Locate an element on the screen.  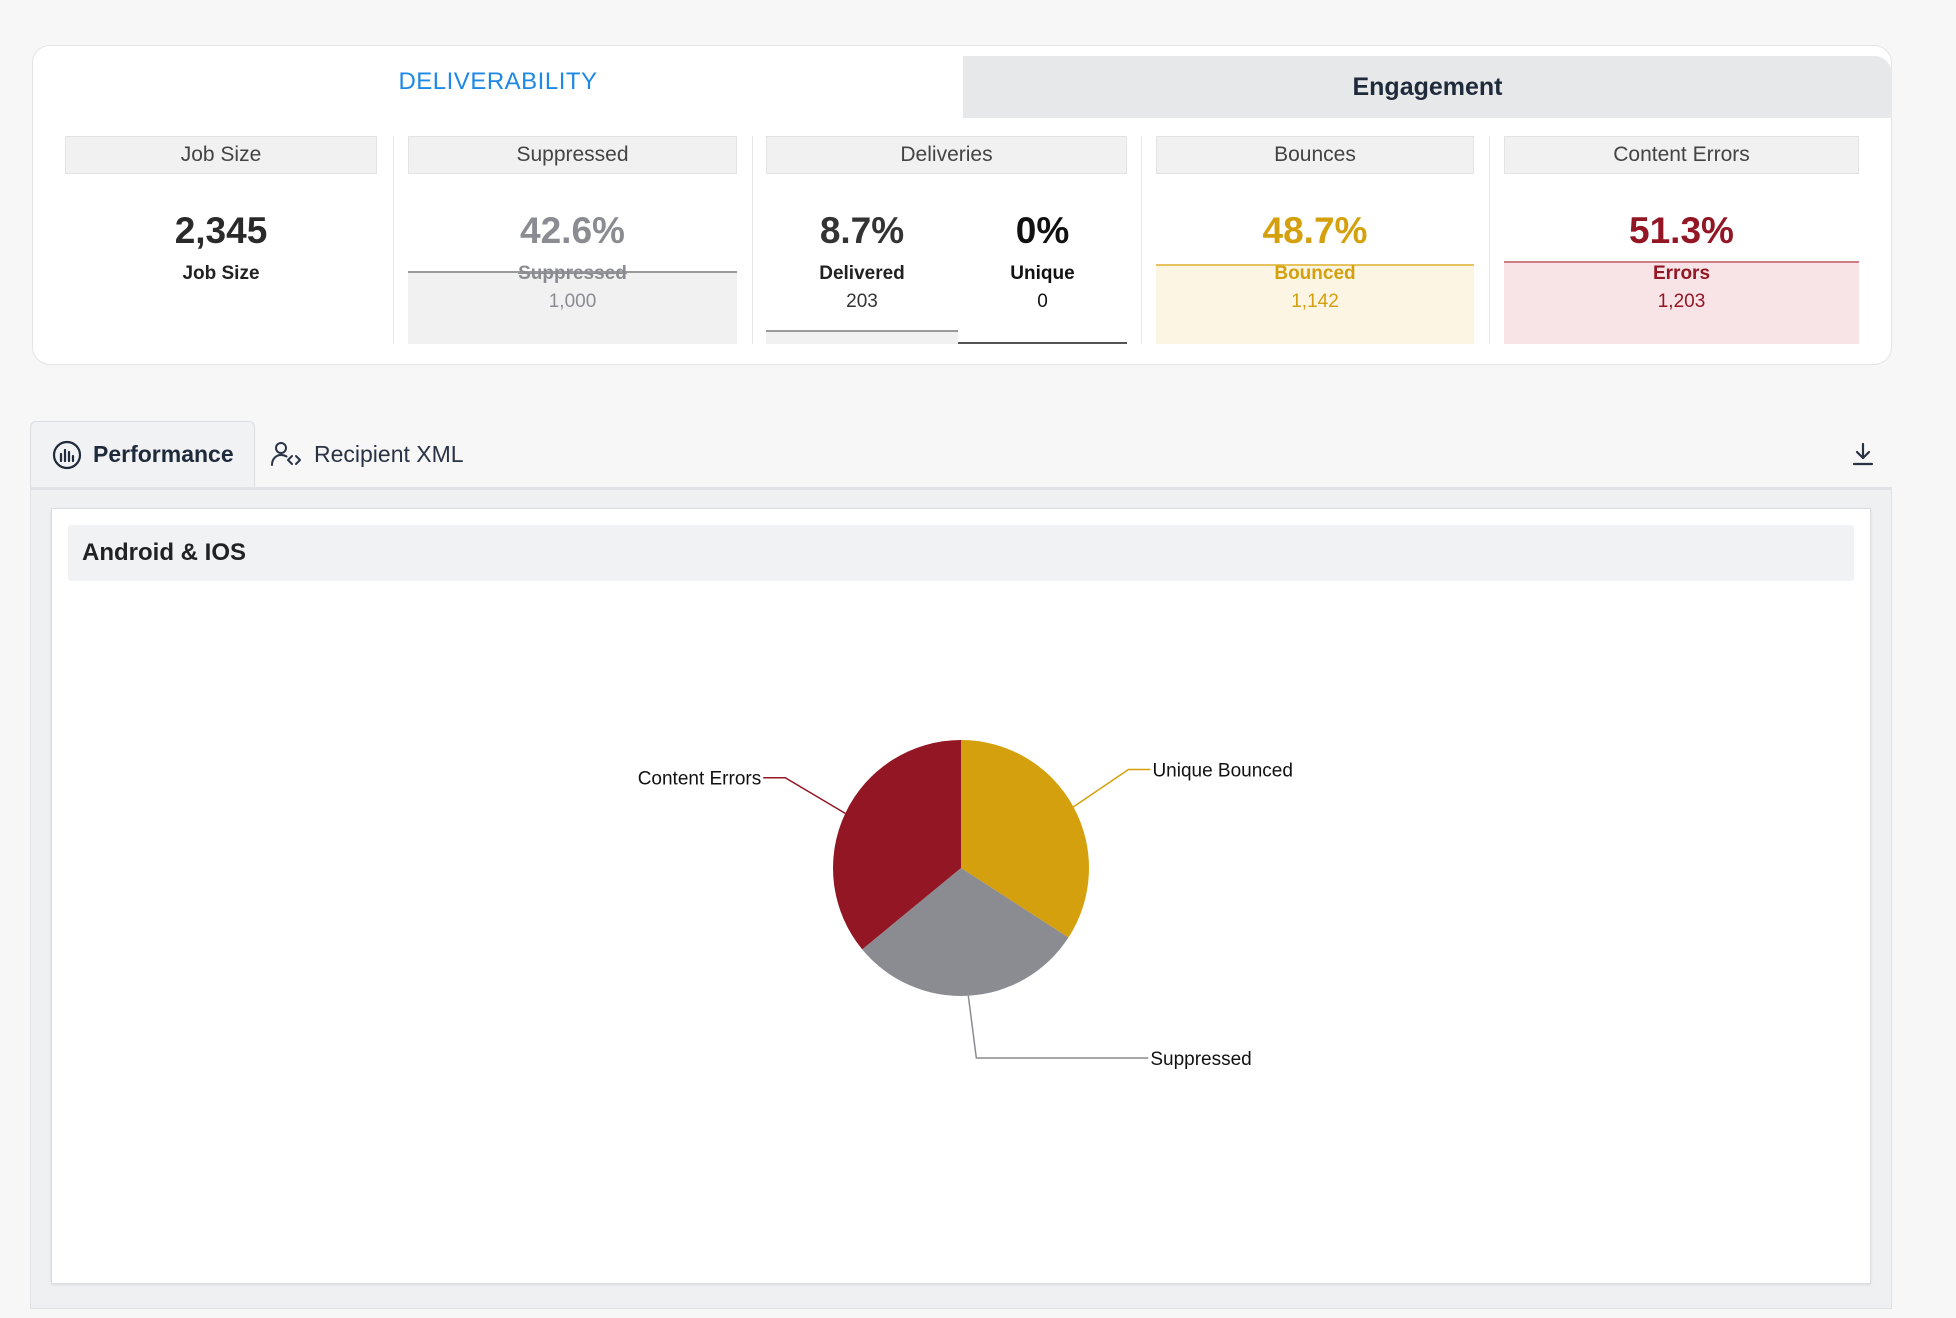
tab-recipient-xml: Recipient XML is located at coordinates (367, 454).